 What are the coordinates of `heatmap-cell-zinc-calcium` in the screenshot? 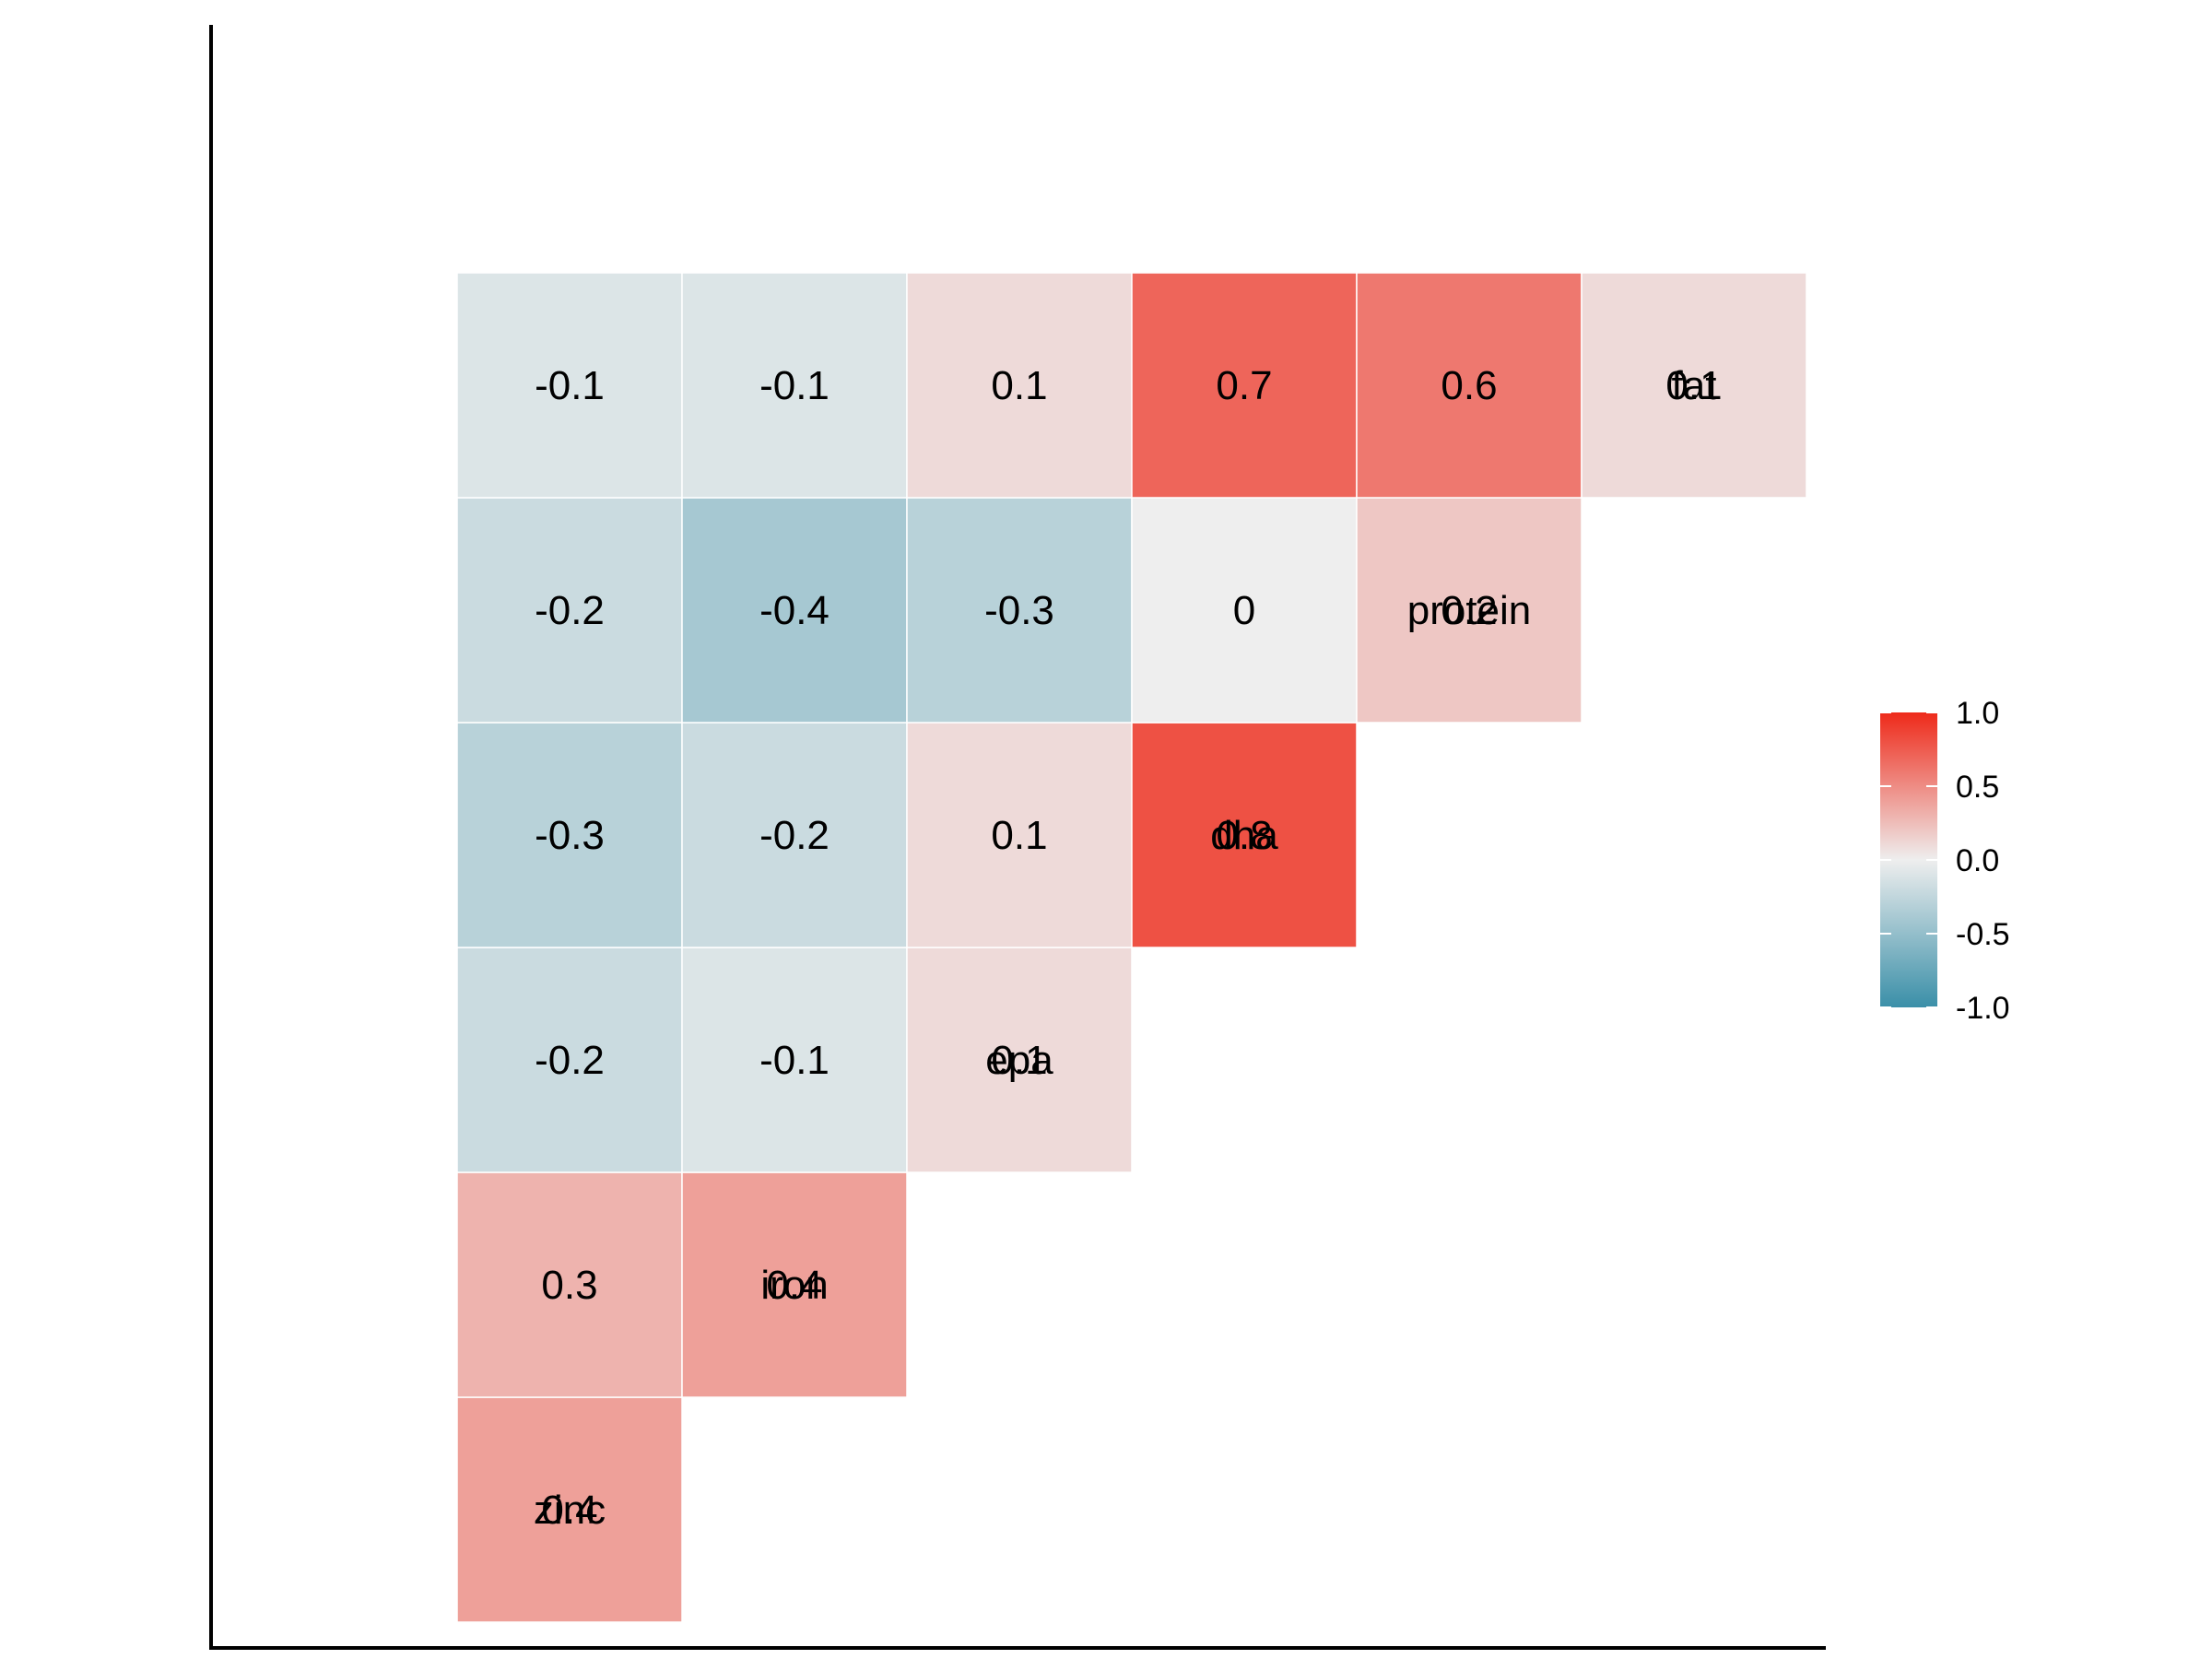 It's located at (569, 1509).